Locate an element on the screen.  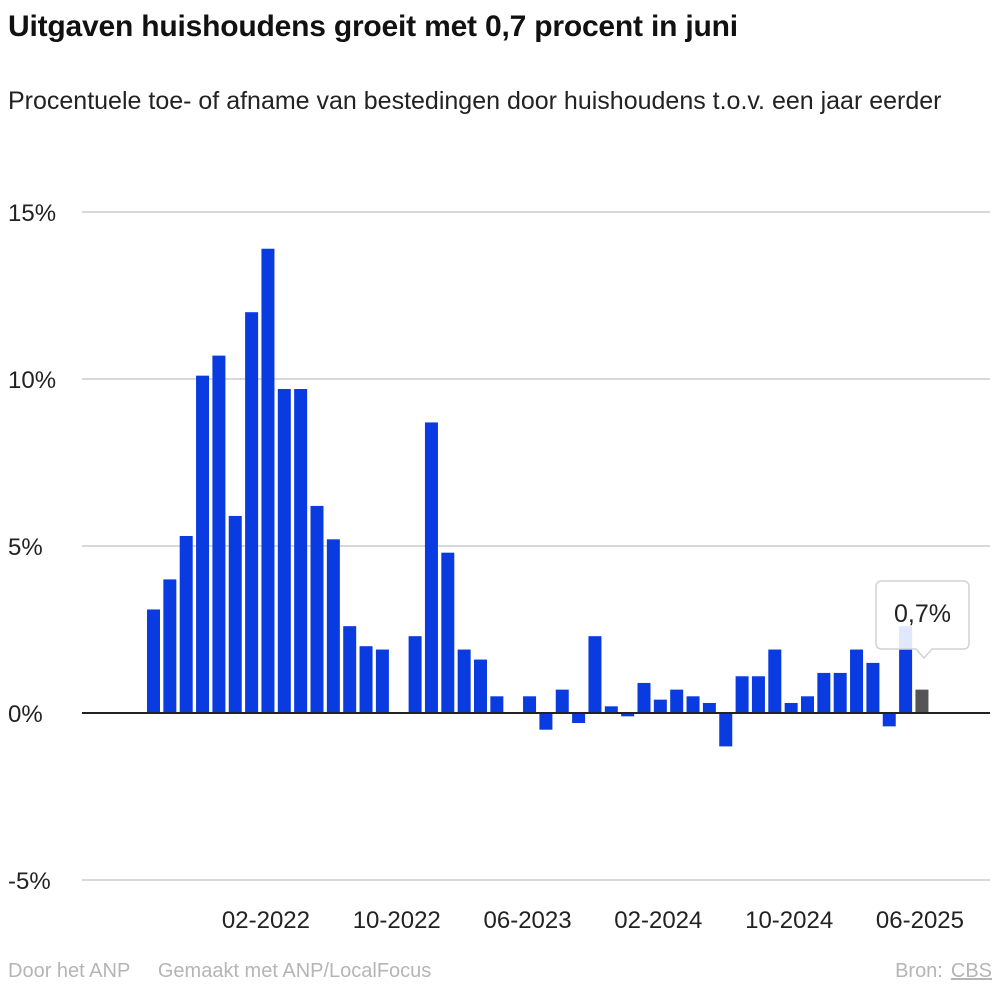
tooltip-box is located at coordinates (922, 620).